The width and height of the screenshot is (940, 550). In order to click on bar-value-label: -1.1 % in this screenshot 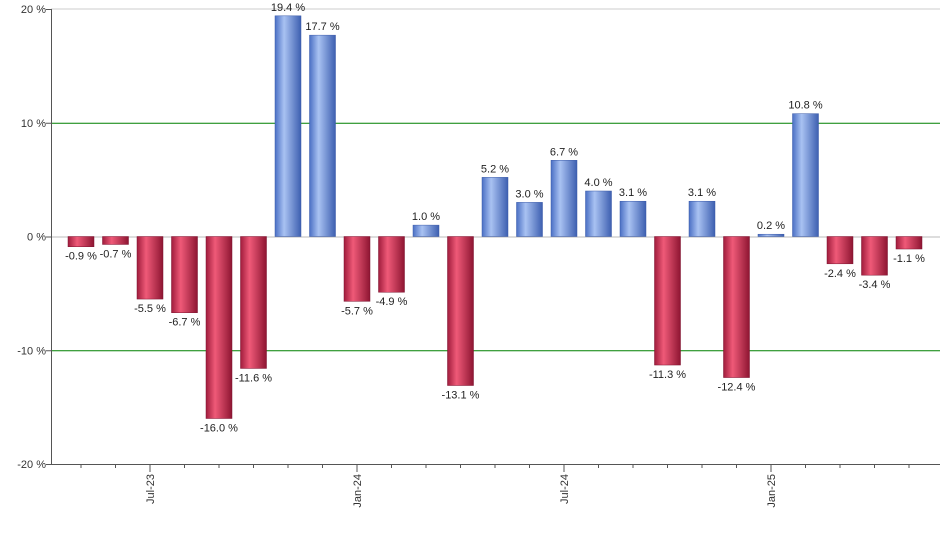, I will do `click(909, 259)`.